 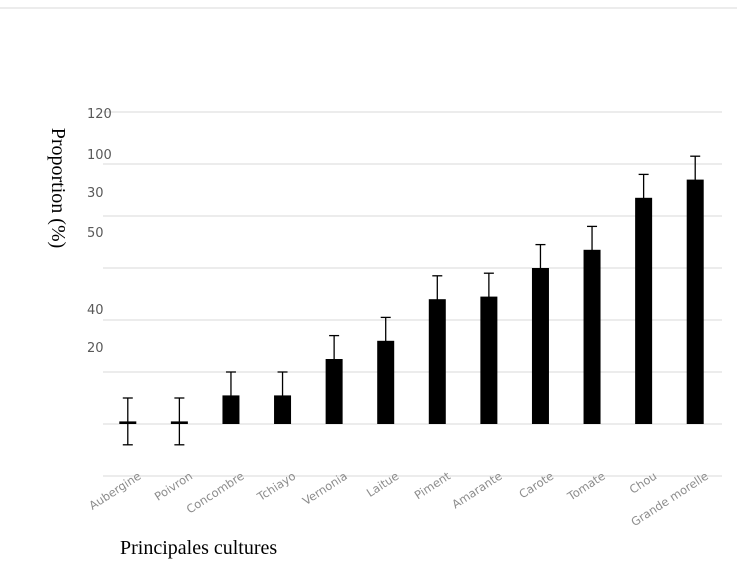 What do you see at coordinates (99, 114) in the screenshot?
I see `y-tick-label: 120` at bounding box center [99, 114].